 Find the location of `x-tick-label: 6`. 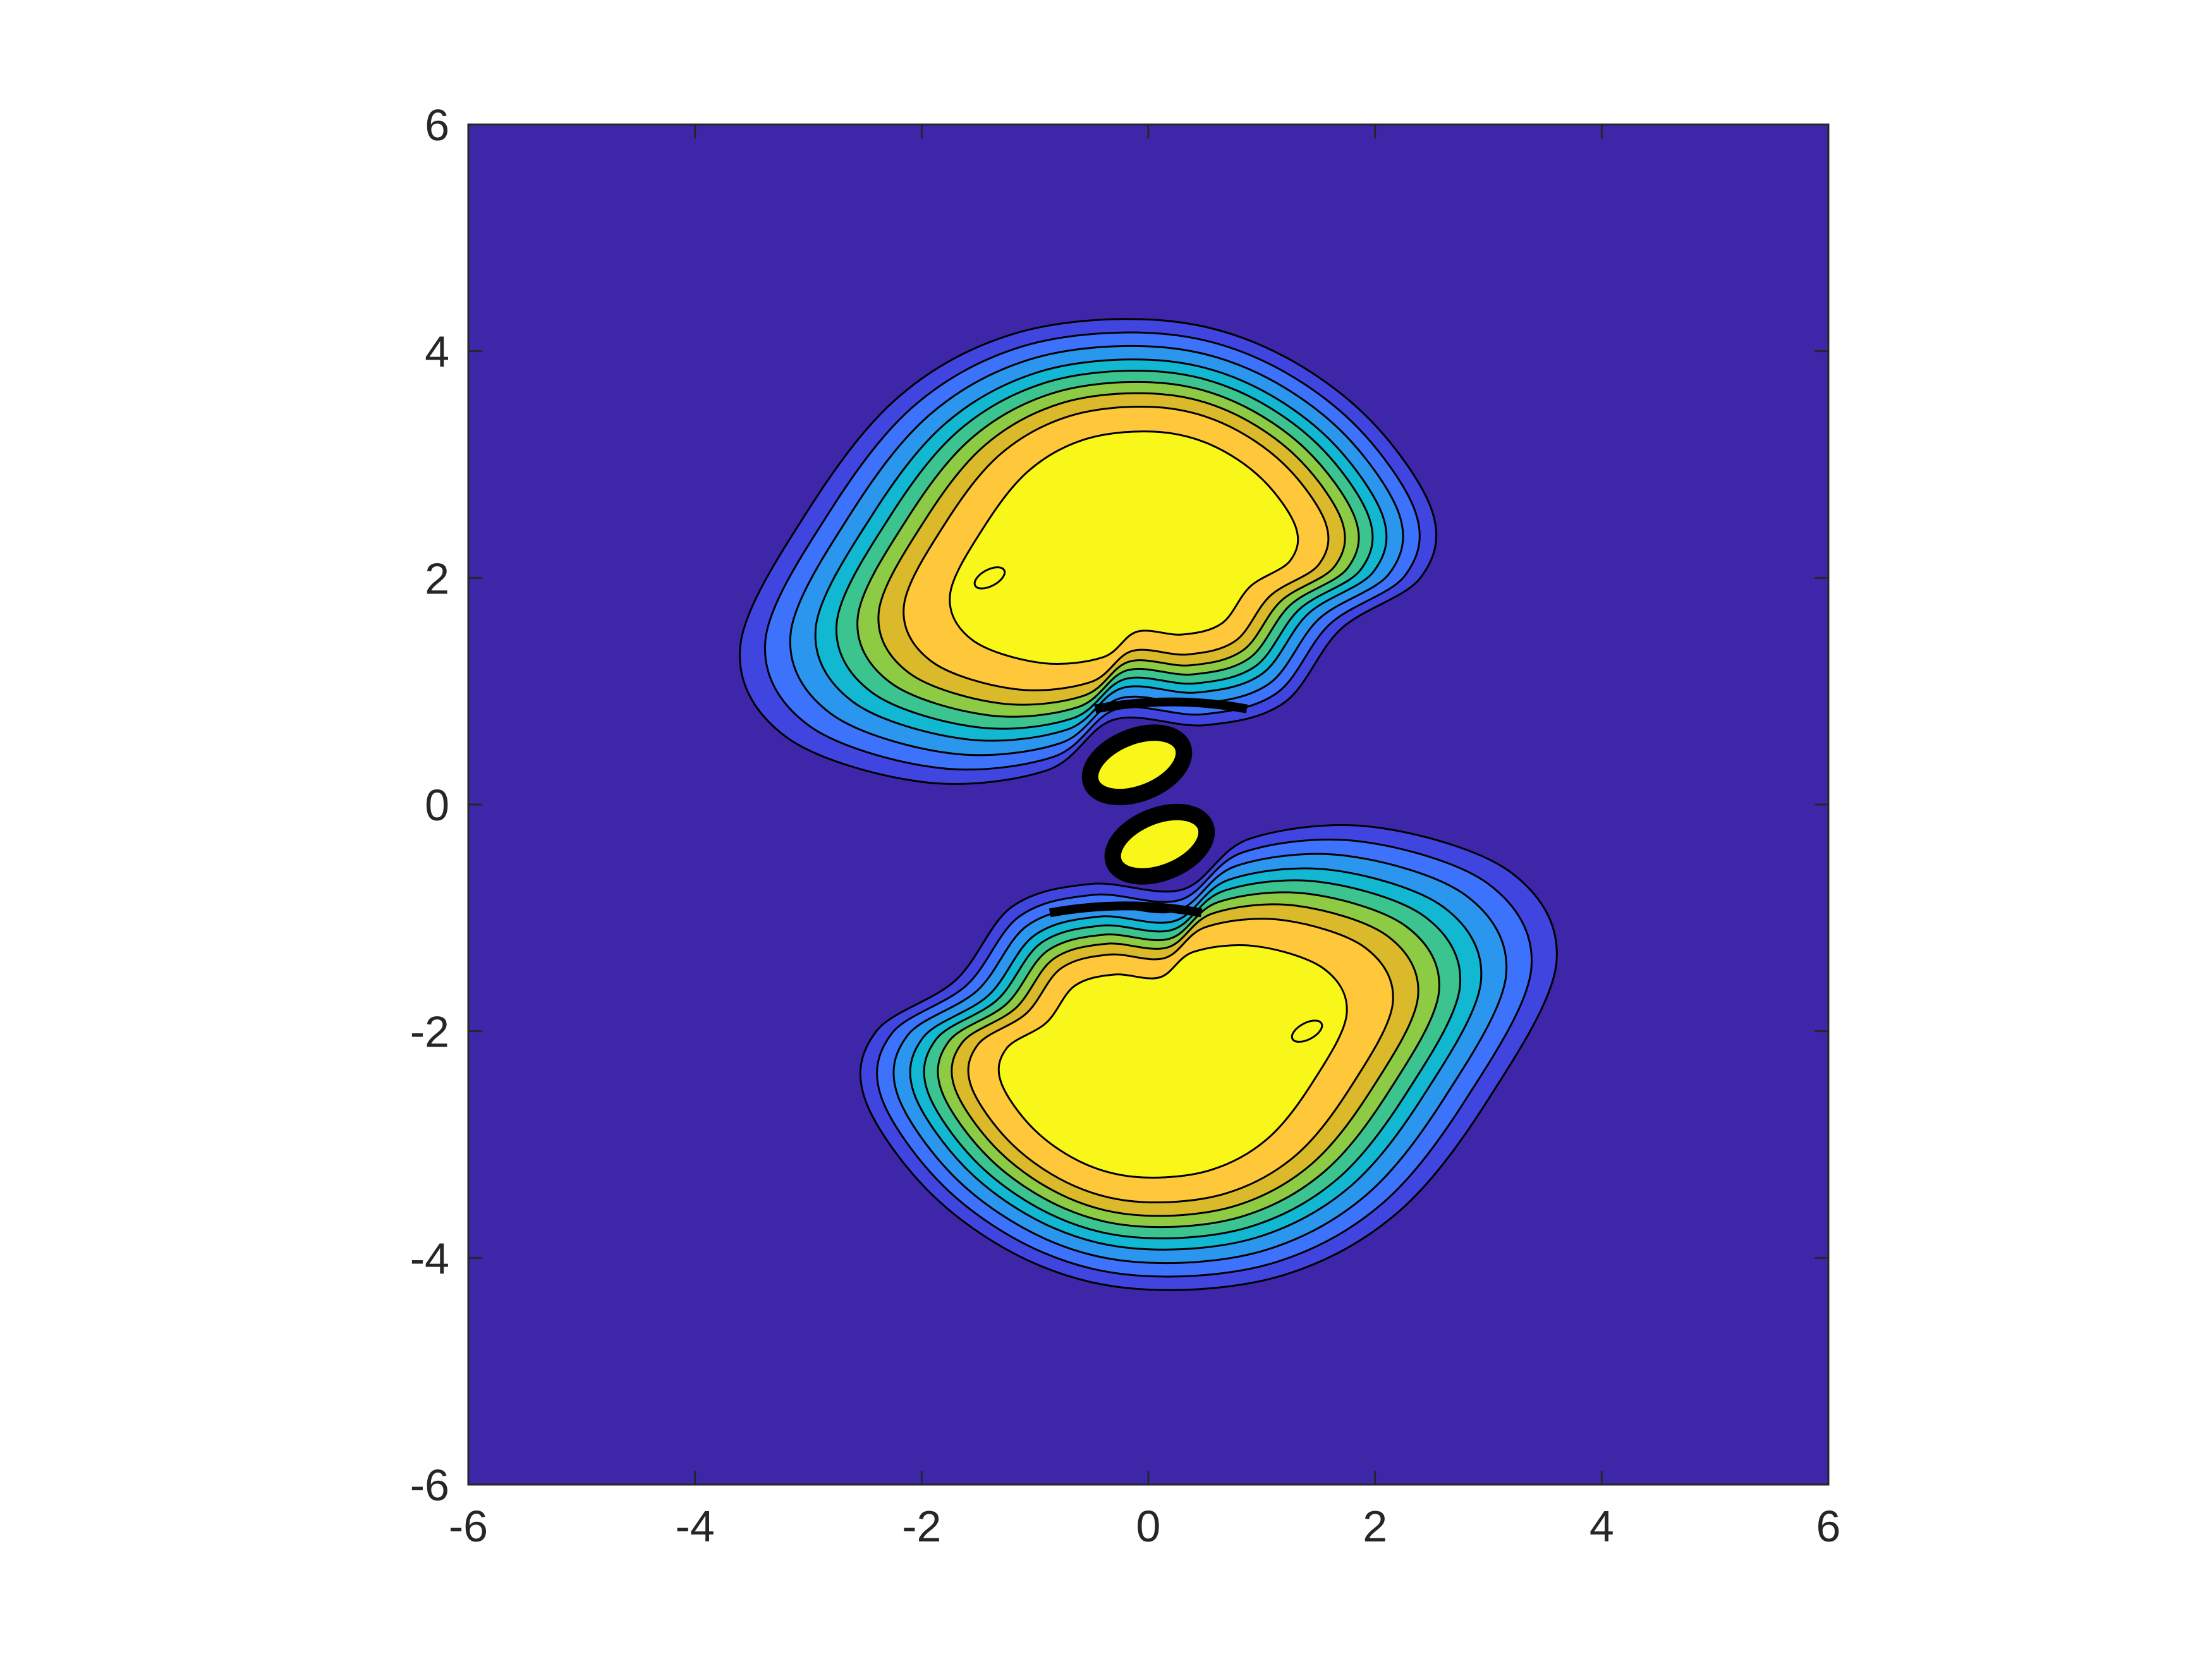

x-tick-label: 6 is located at coordinates (1828, 1526).